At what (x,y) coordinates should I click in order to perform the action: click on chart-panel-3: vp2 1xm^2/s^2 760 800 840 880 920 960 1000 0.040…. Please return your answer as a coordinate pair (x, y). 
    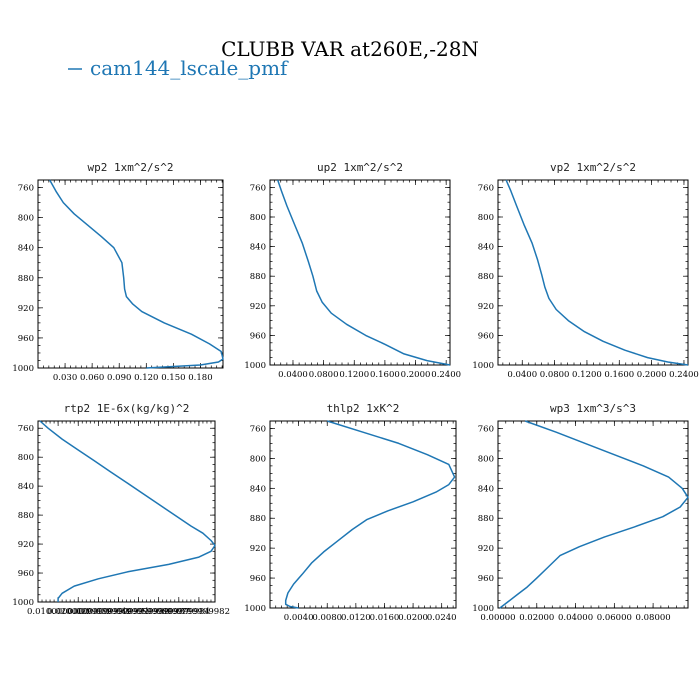
    Looking at the image, I should click on (585, 270).